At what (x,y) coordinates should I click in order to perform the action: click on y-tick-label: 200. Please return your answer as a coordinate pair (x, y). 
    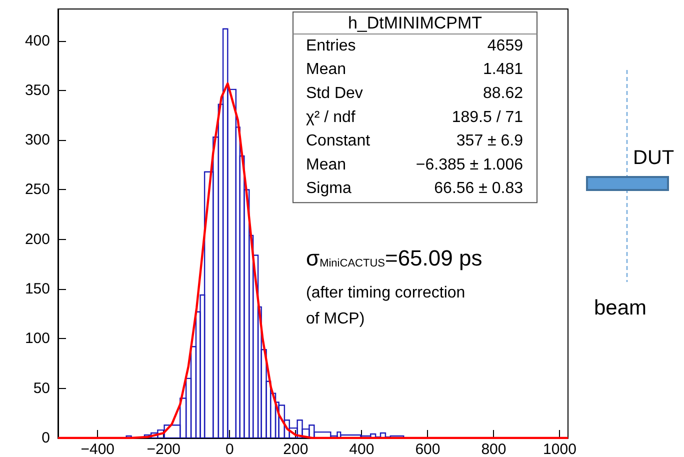
    Looking at the image, I should click on (37, 239).